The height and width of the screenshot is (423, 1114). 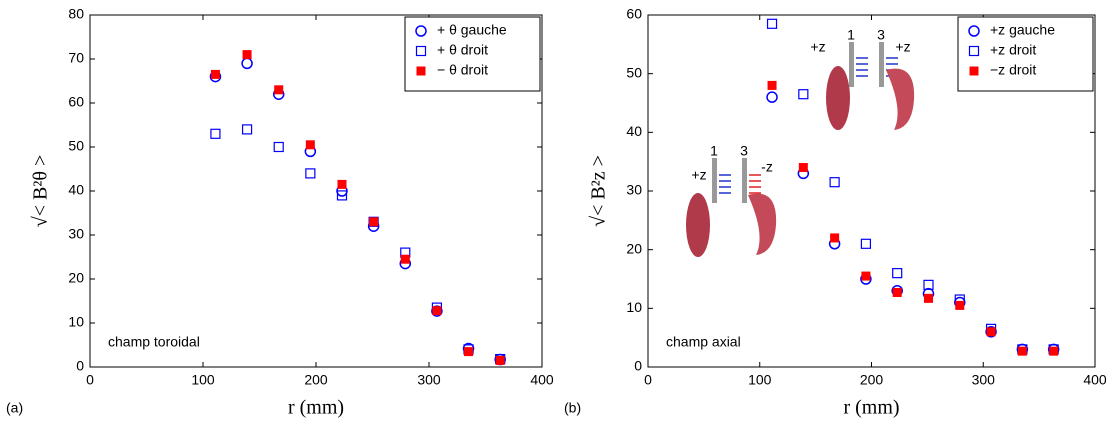 I want to click on legend-label: + θ droit, so click(x=462, y=50).